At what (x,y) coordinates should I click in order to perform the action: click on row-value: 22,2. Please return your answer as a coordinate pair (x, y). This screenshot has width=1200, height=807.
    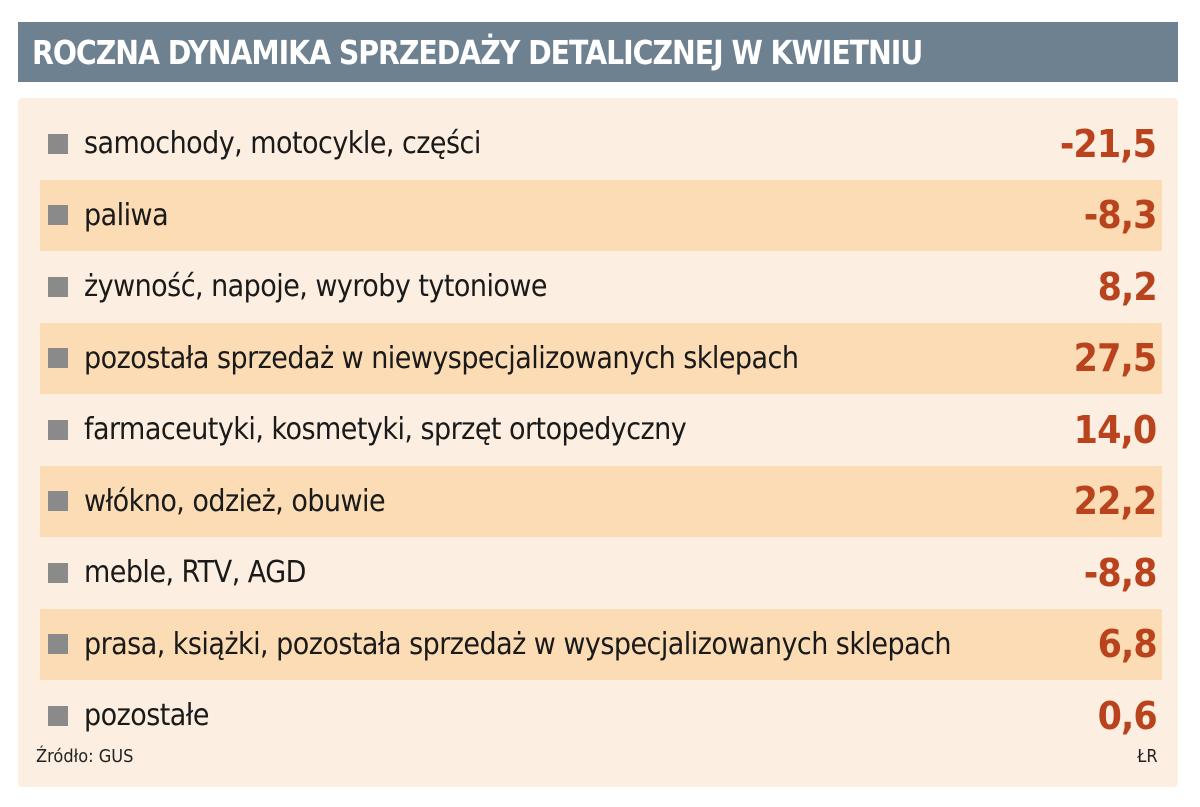
    Looking at the image, I should click on (1115, 501).